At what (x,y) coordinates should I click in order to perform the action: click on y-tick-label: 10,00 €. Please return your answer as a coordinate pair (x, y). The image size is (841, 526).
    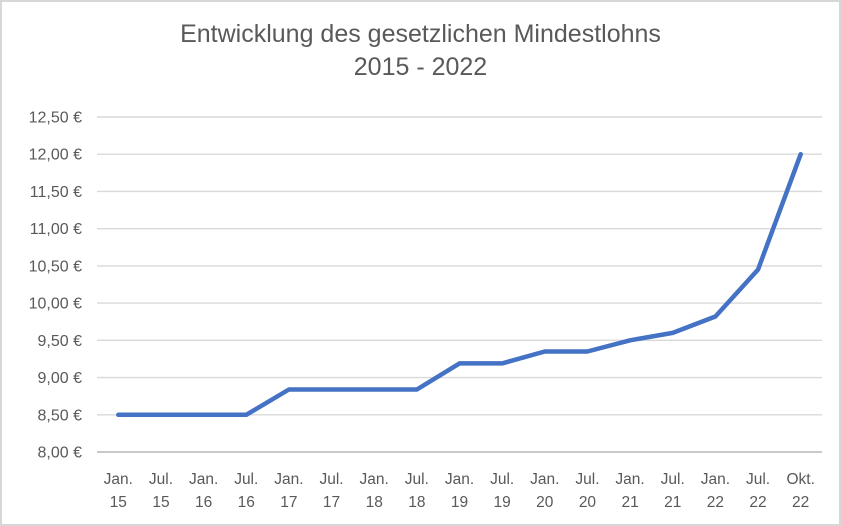
    Looking at the image, I should click on (55, 304).